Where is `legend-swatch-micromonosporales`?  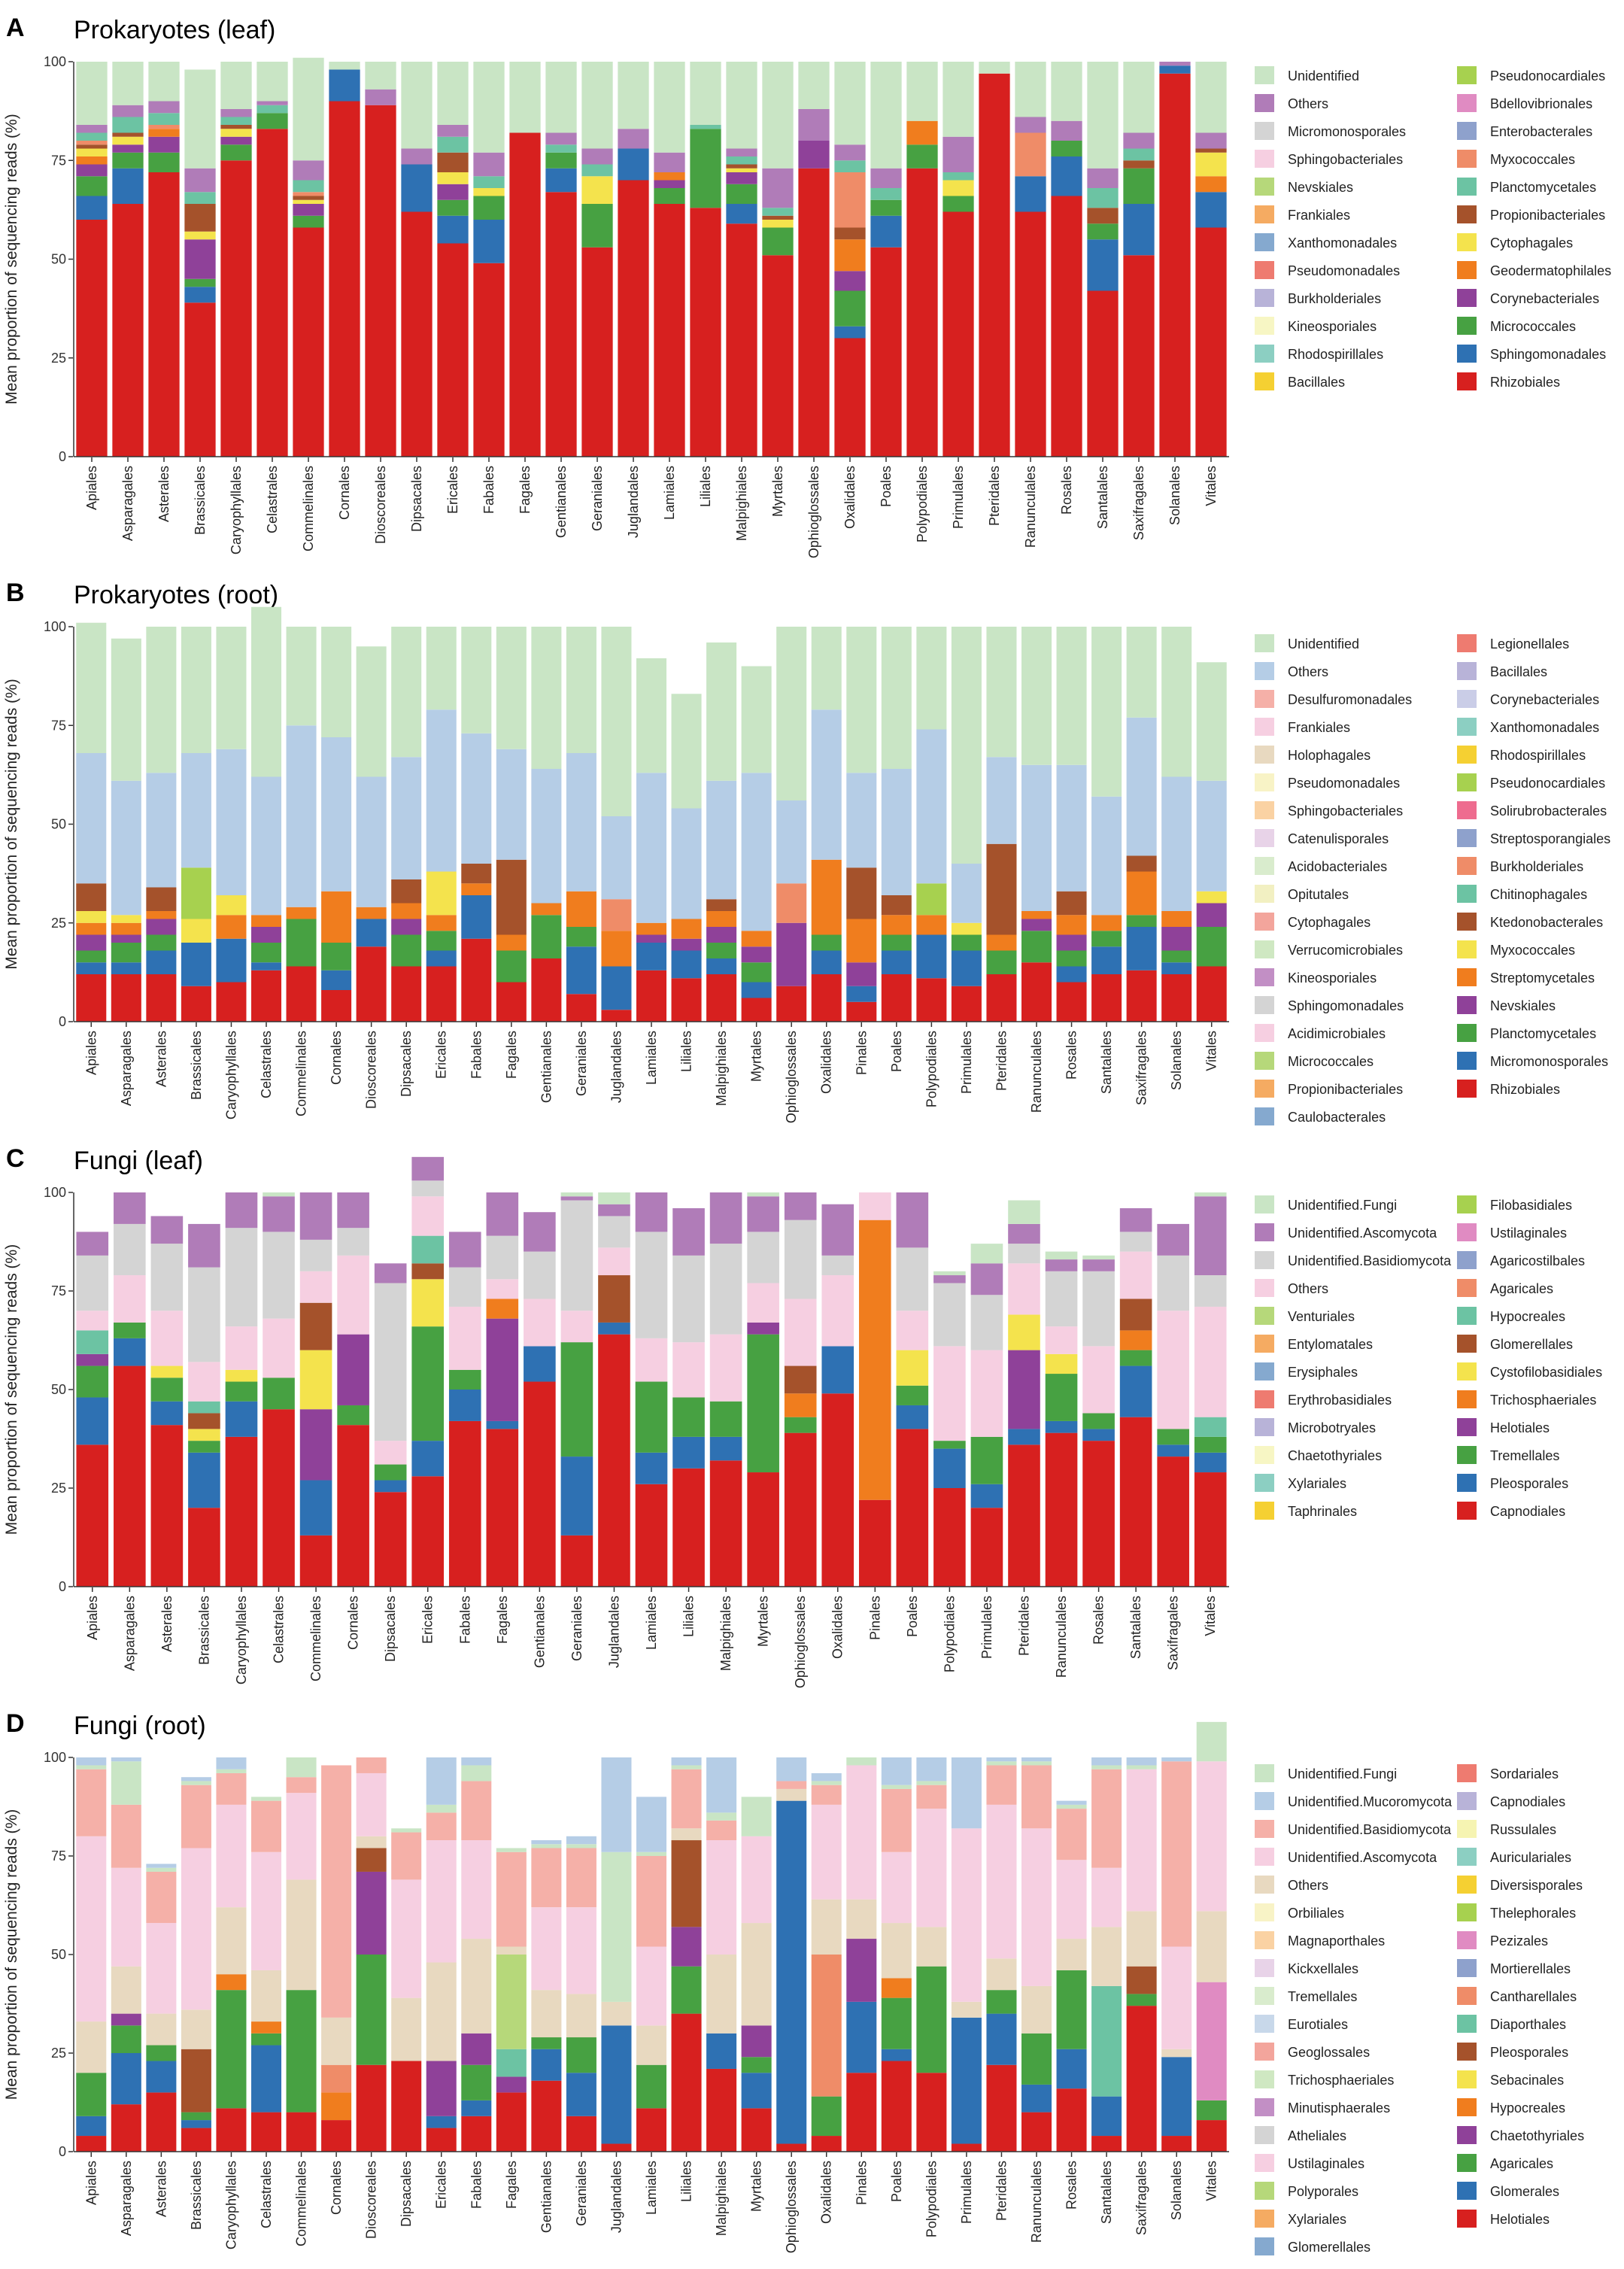 legend-swatch-micromonosporales is located at coordinates (1264, 131).